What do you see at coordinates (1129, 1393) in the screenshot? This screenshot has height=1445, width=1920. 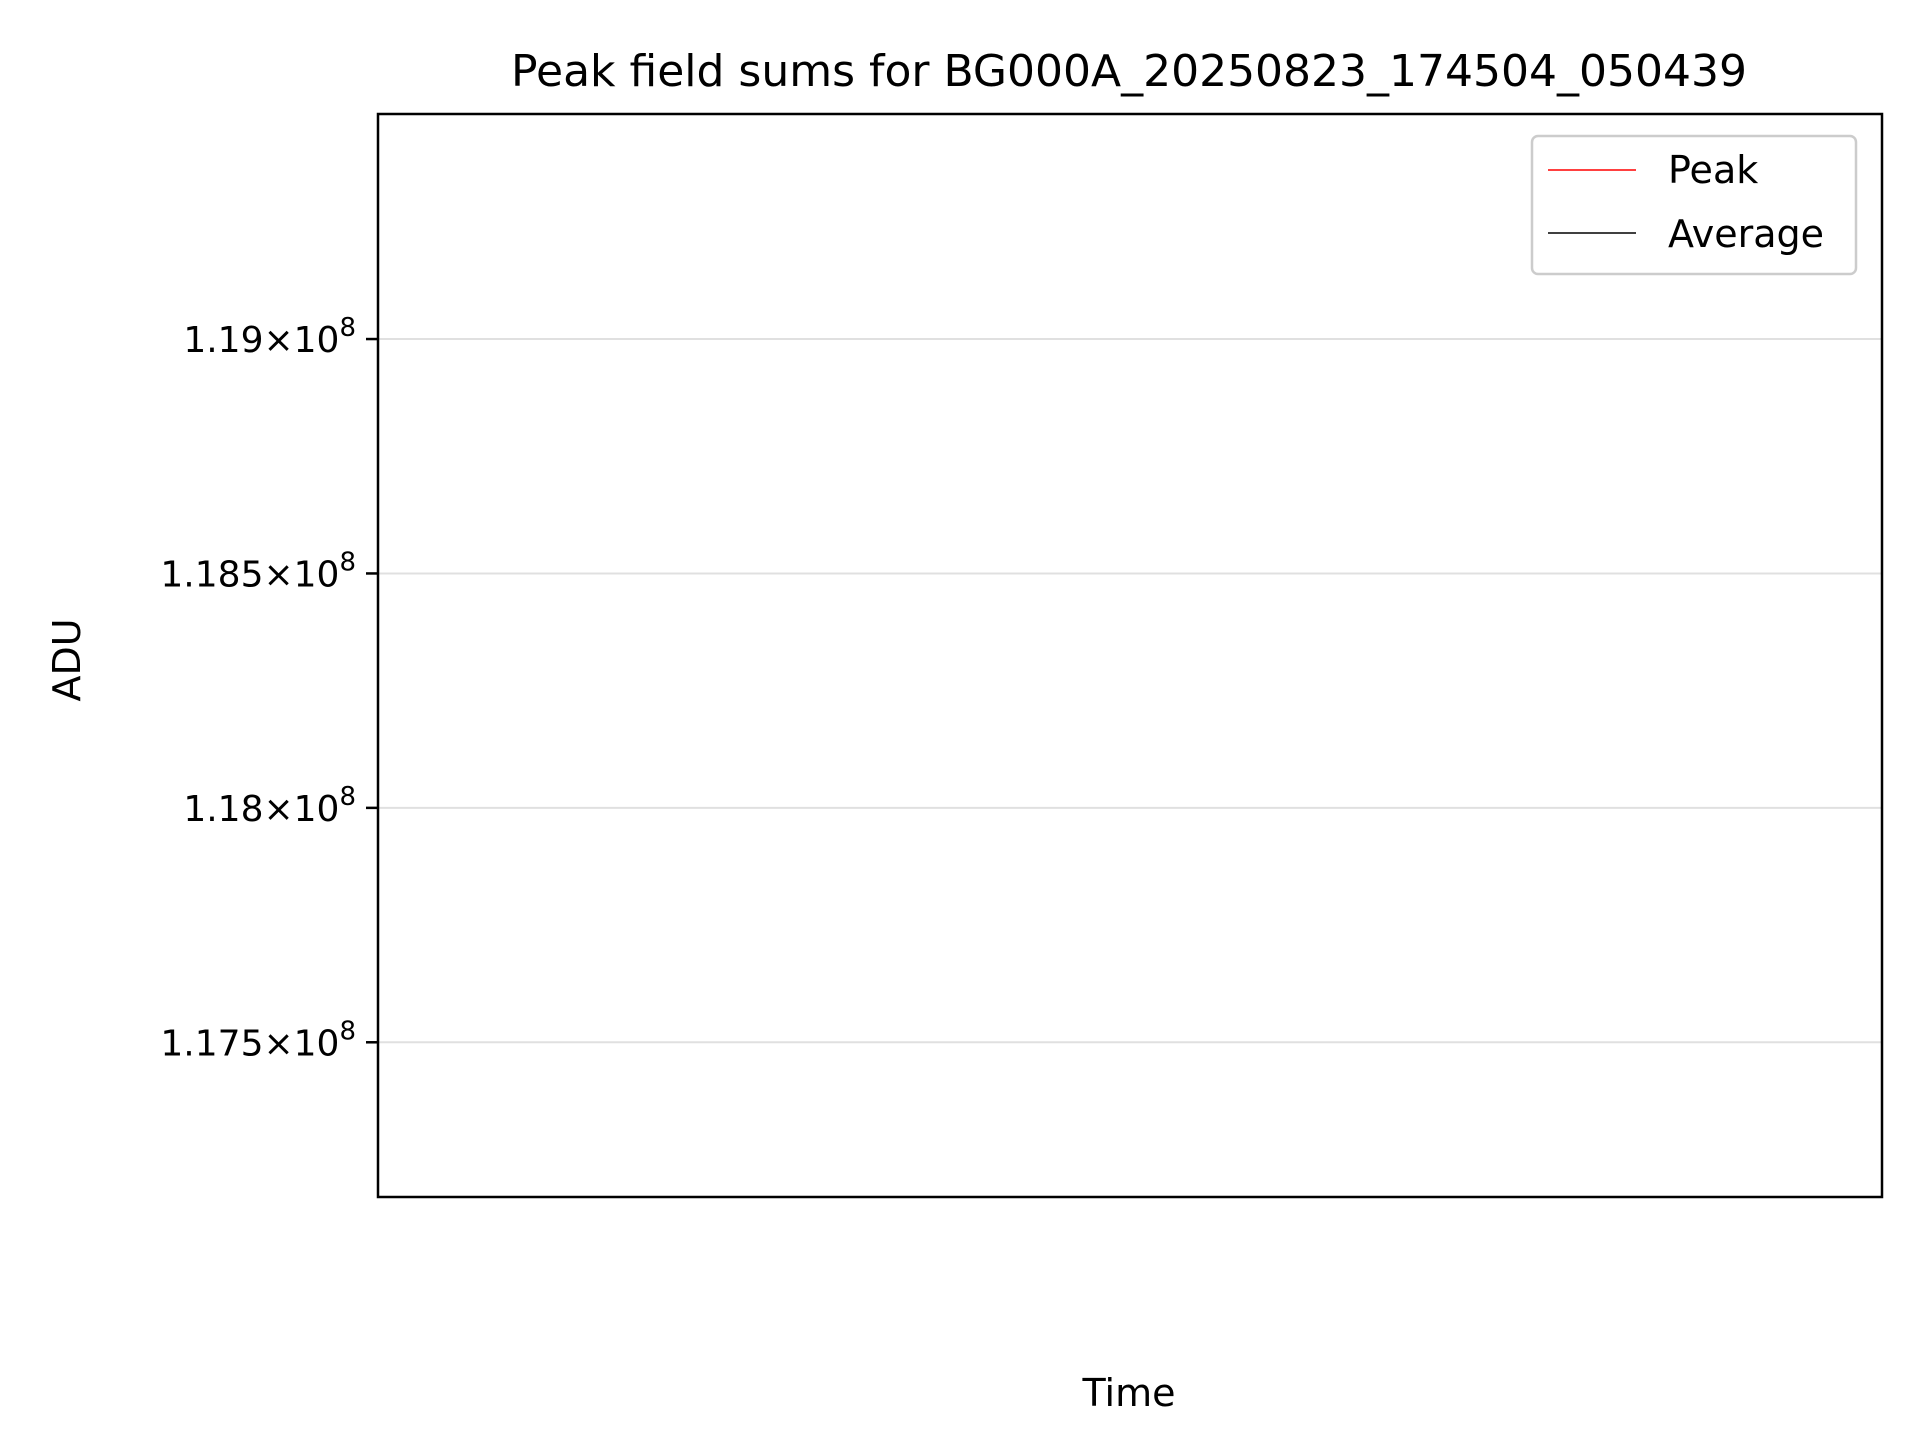 I see `x-axis-label: Time` at bounding box center [1129, 1393].